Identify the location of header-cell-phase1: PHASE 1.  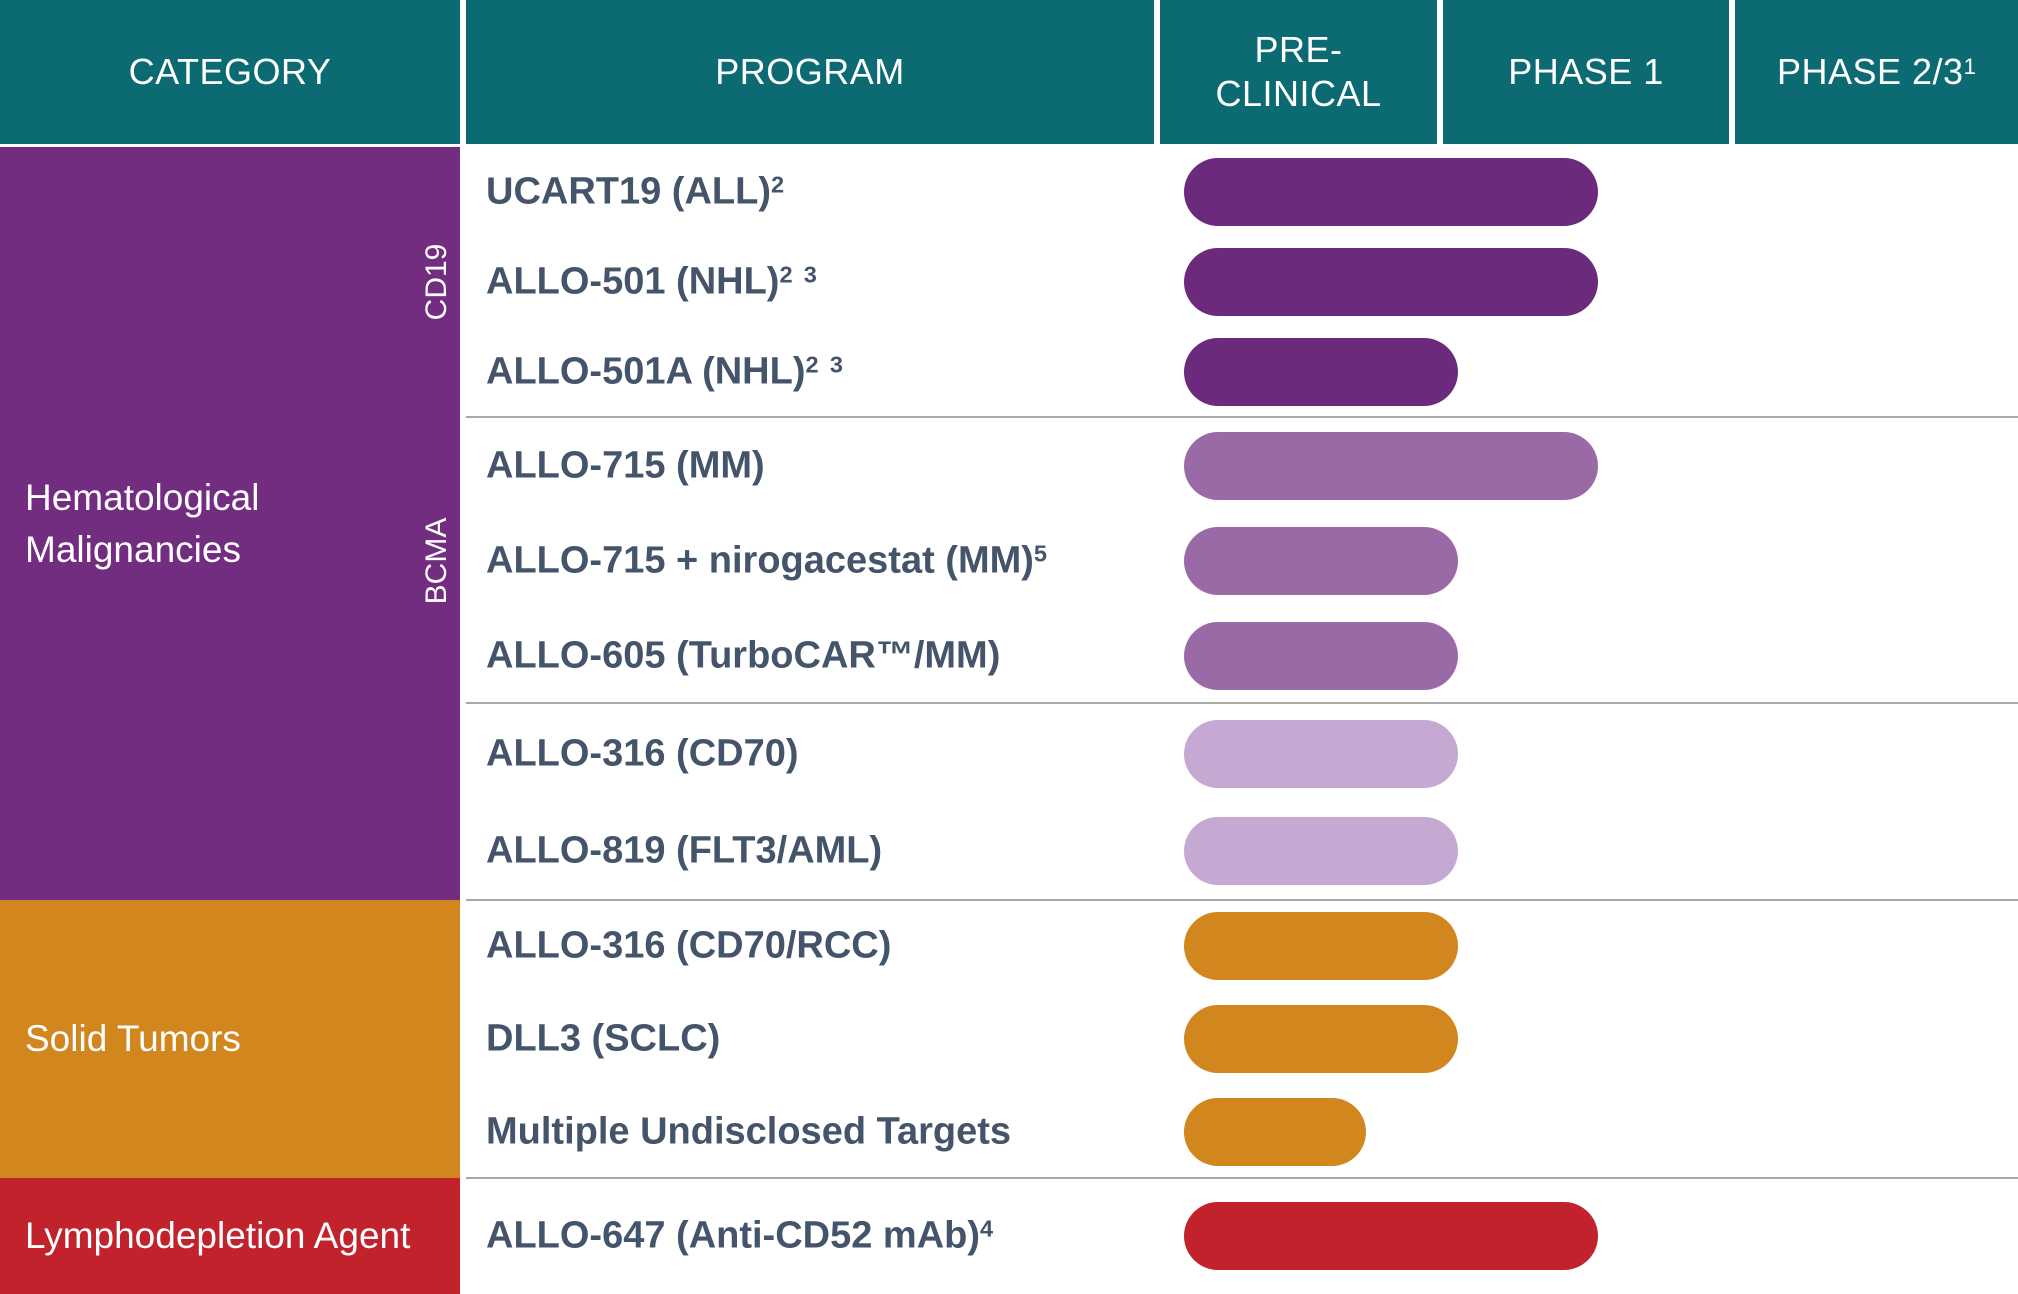
(1586, 72).